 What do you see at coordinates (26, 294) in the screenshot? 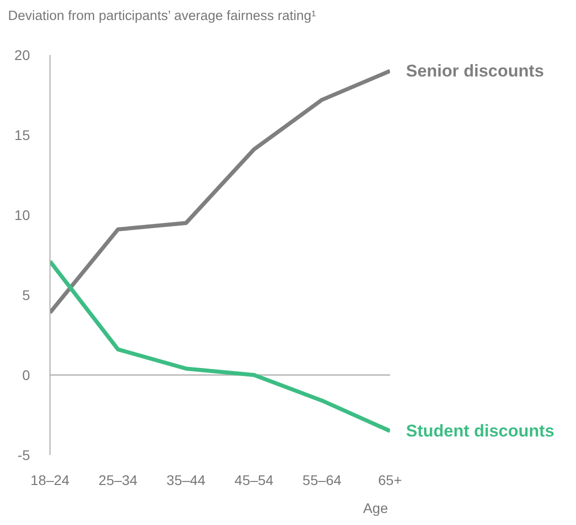
I see `y-tick-label: 5` at bounding box center [26, 294].